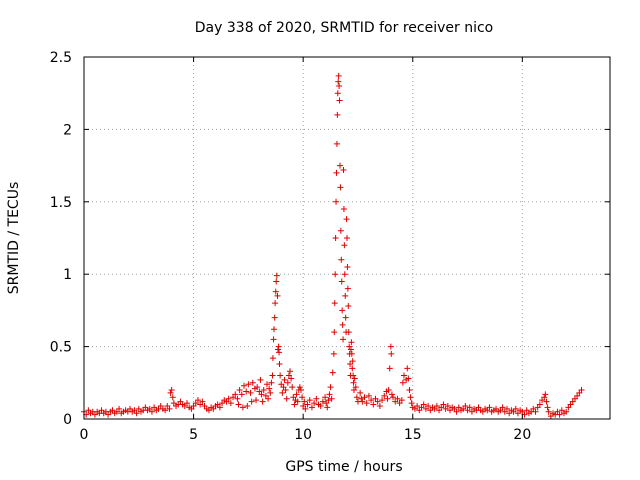 This screenshot has height=480, width=640. Describe the element at coordinates (522, 435) in the screenshot. I see `x-tick-label: 20` at that location.